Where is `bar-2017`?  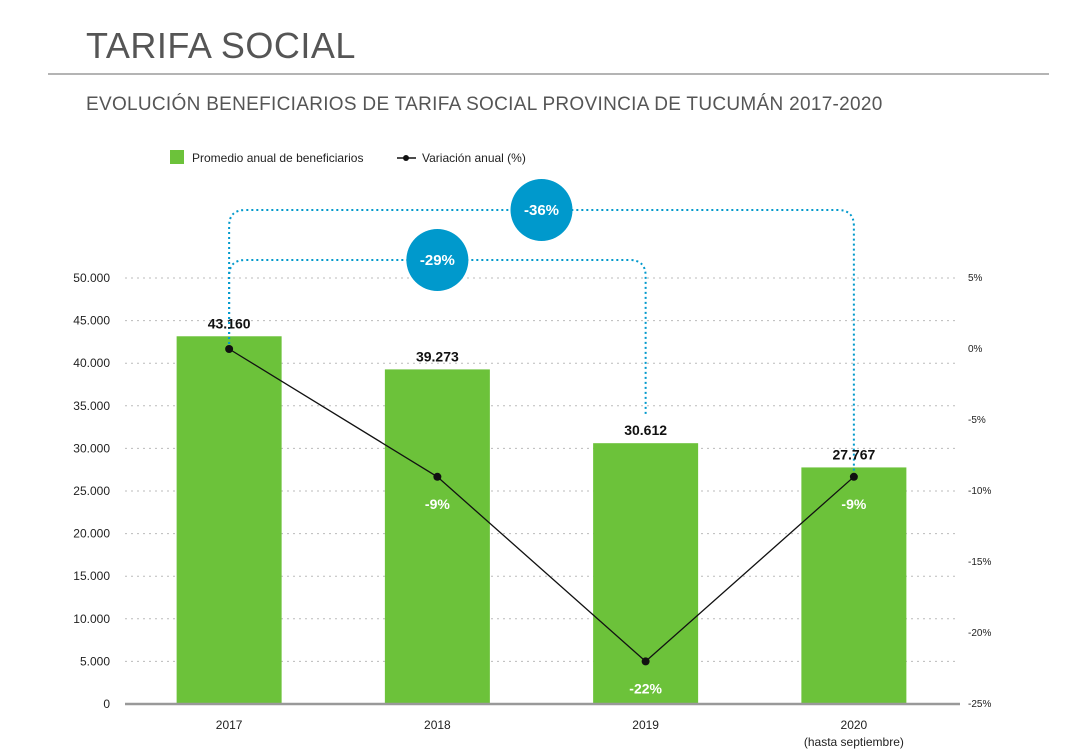
bar-2017 is located at coordinates (229, 520).